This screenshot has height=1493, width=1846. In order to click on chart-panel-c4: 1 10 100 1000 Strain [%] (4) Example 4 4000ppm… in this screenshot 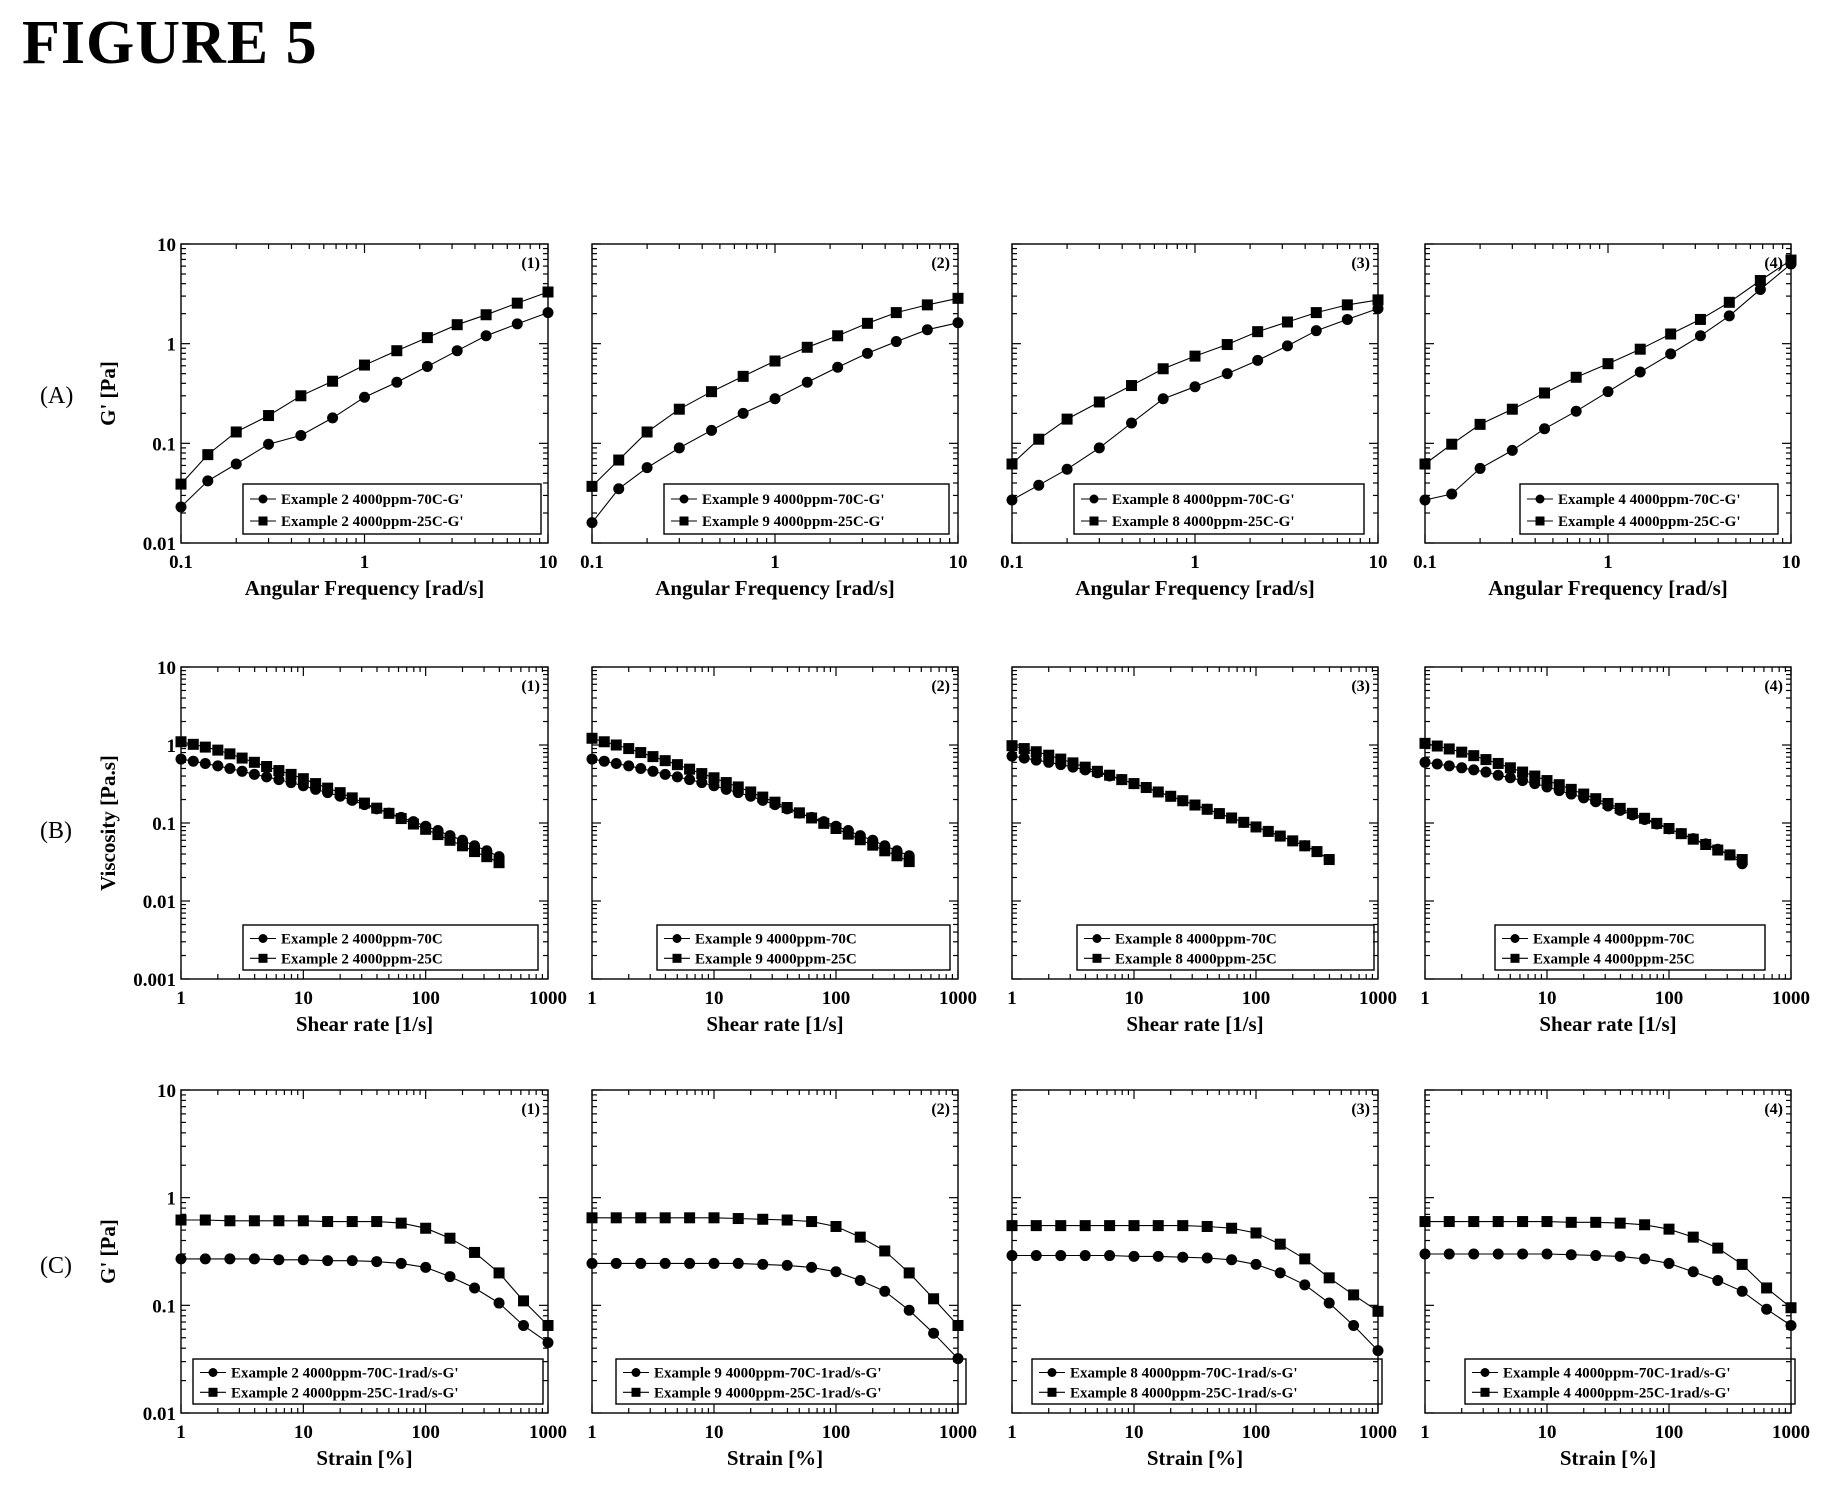, I will do `click(1614, 1279)`.